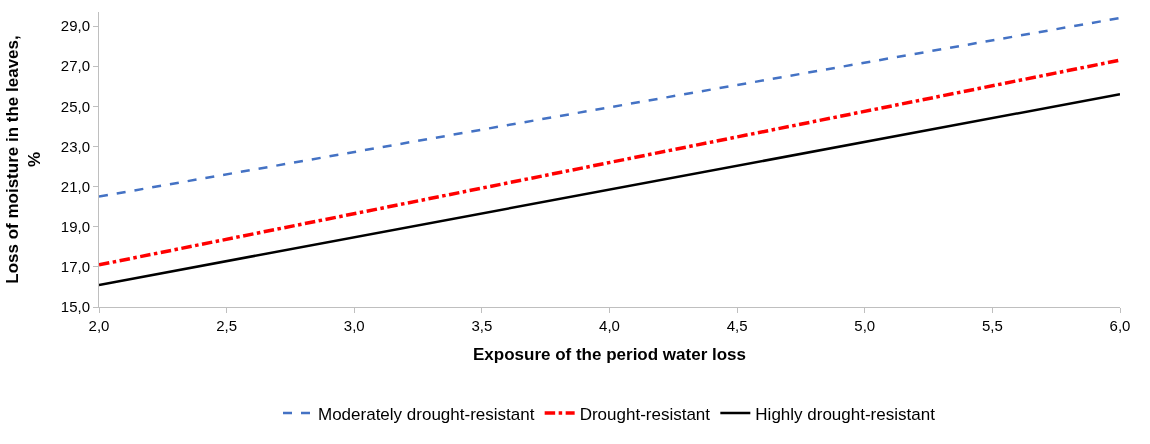 The height and width of the screenshot is (444, 1150). I want to click on x-tick-label: 2,0, so click(99, 325).